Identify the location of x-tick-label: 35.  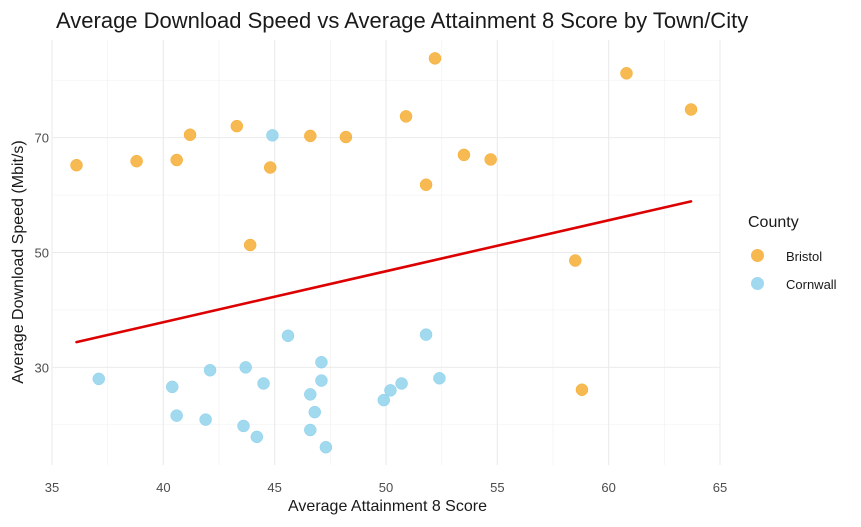
(52, 487).